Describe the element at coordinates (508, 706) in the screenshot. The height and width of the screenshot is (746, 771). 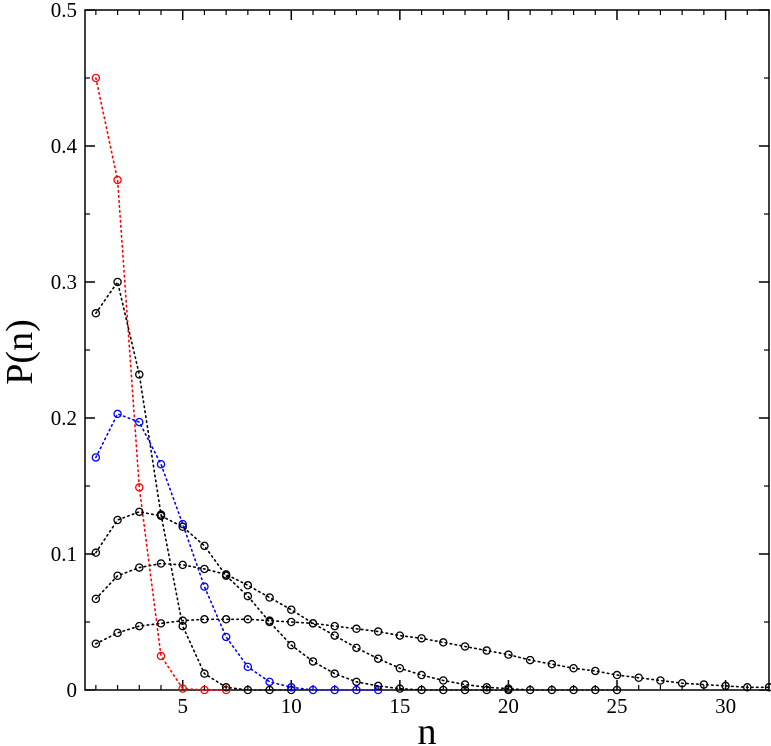
I see `x-tick-label: 20` at that location.